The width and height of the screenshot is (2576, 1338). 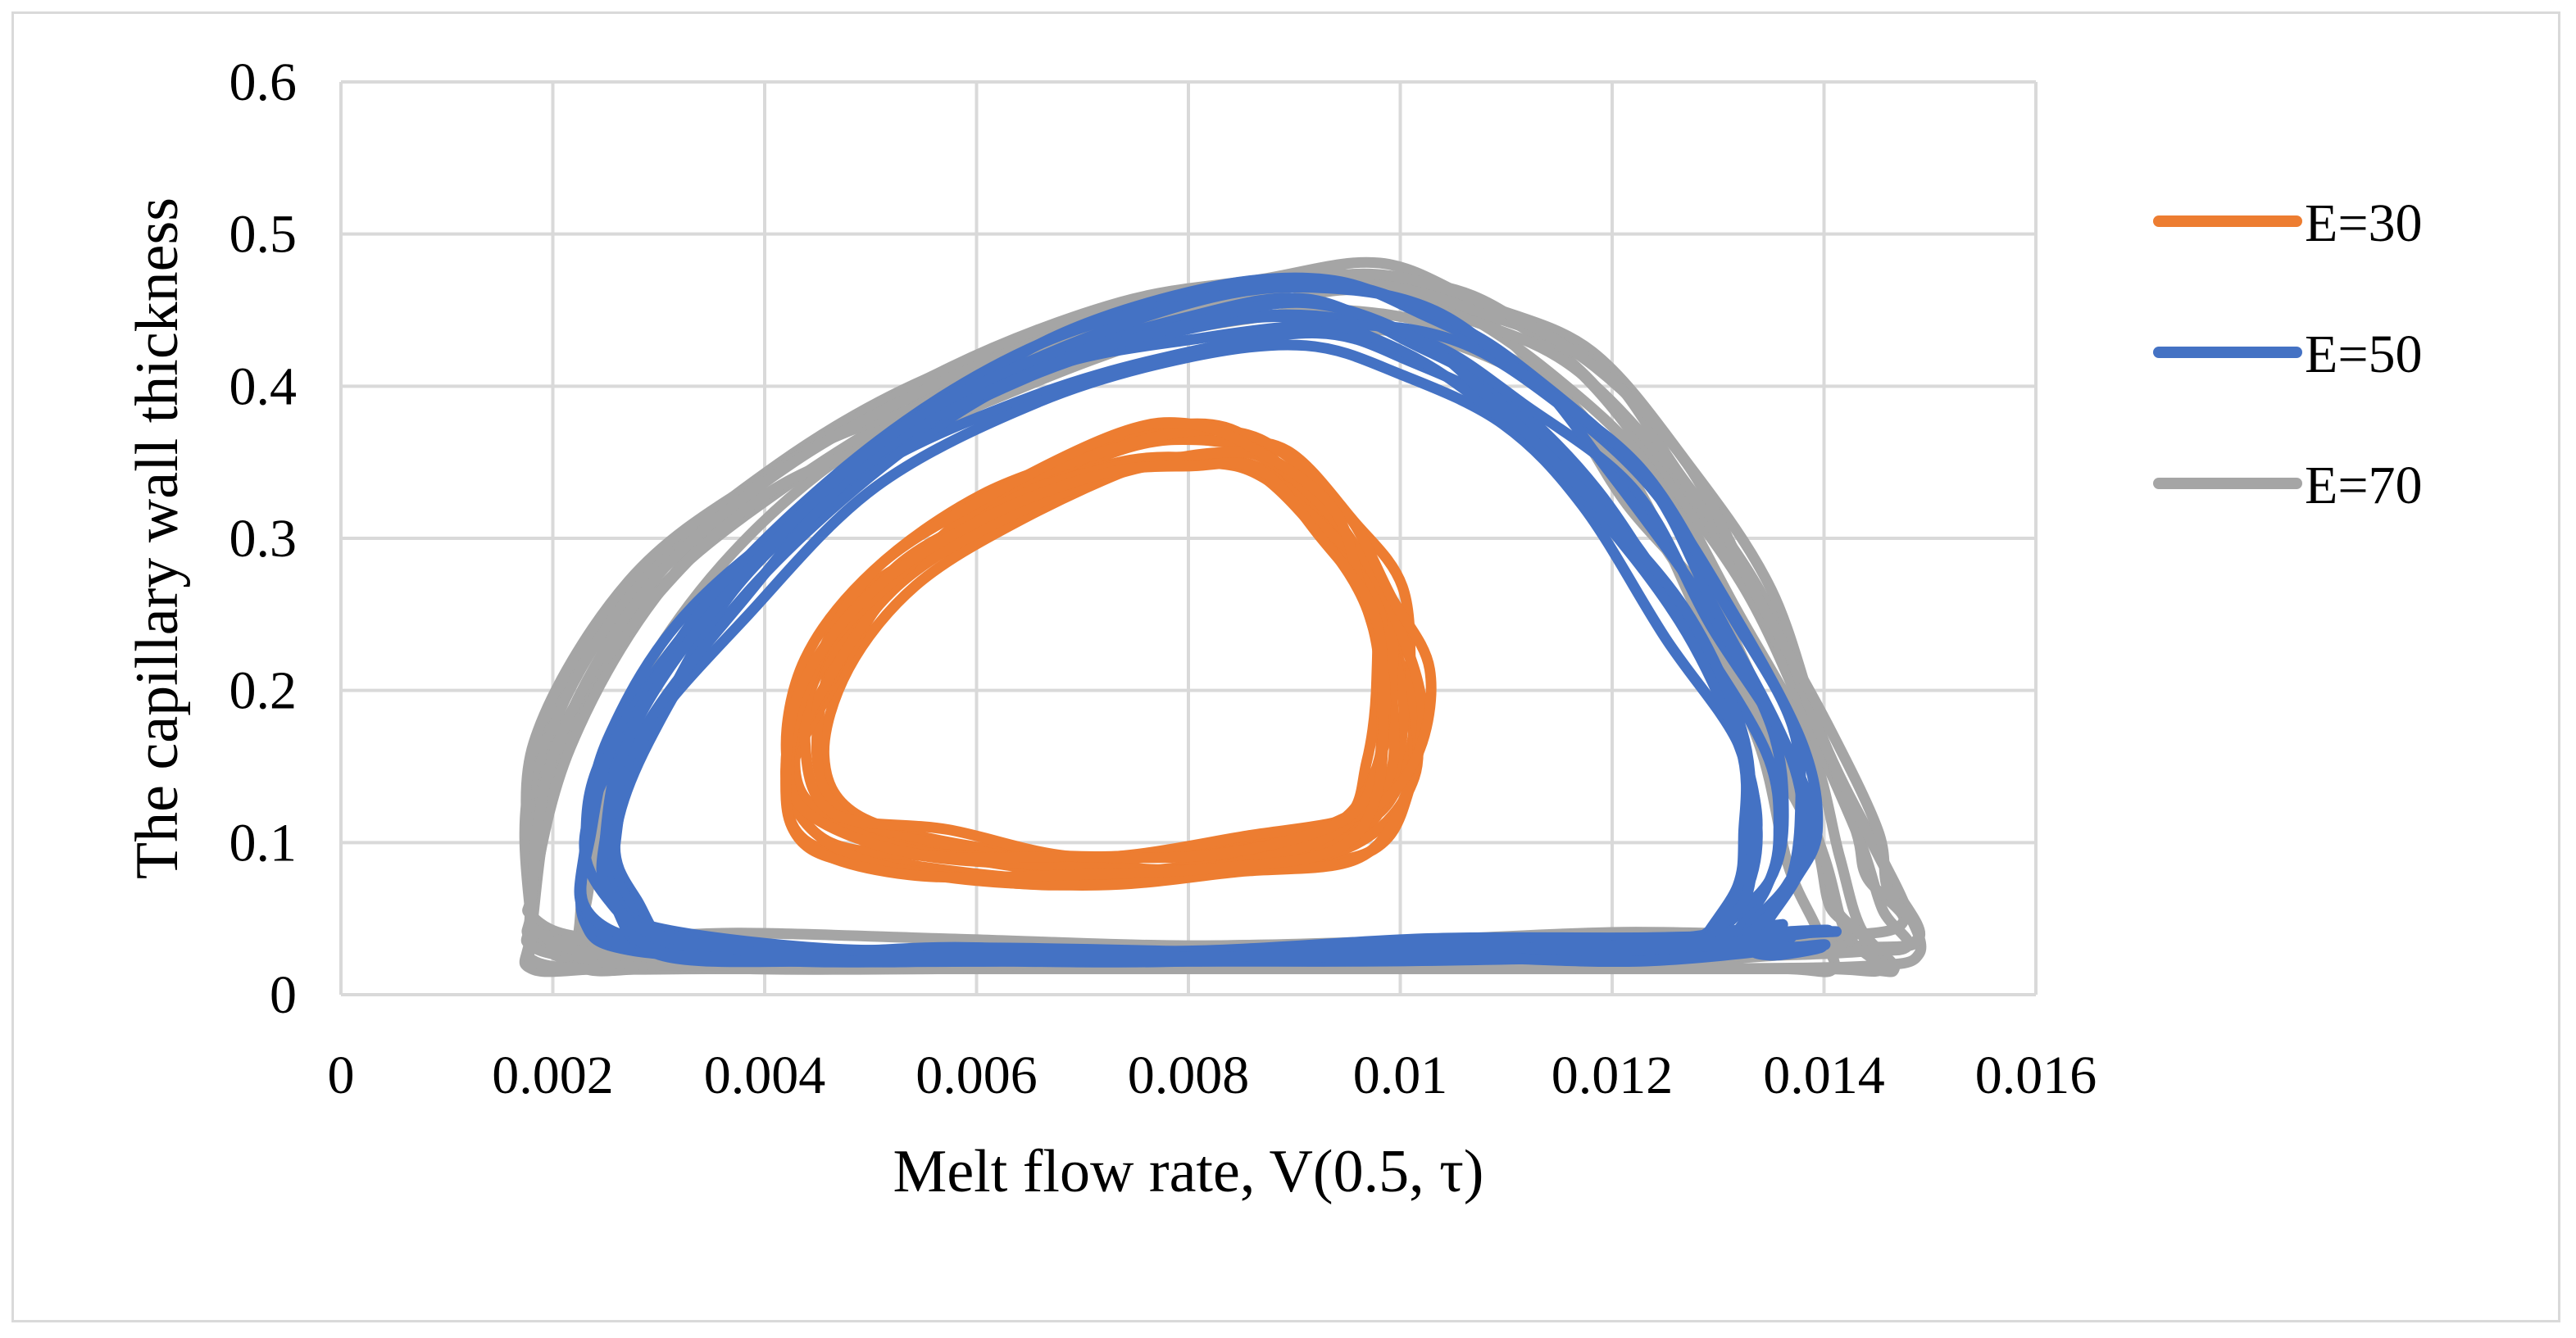 What do you see at coordinates (553, 1075) in the screenshot?
I see `x-tick-label: 0.002` at bounding box center [553, 1075].